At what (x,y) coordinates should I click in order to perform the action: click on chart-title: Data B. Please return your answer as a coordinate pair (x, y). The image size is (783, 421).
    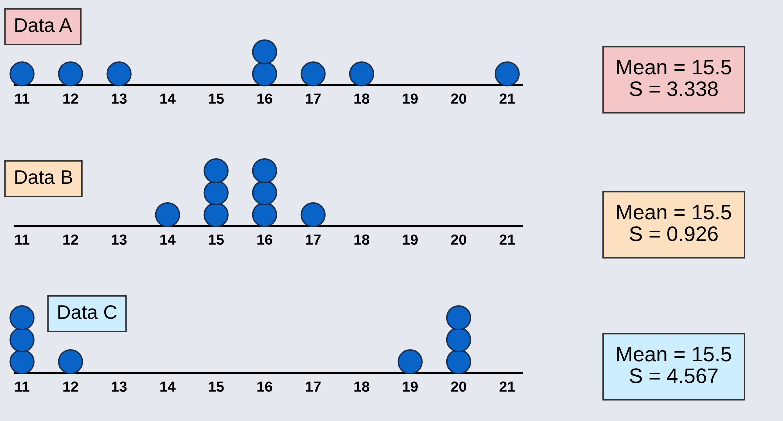
    Looking at the image, I should click on (44, 177).